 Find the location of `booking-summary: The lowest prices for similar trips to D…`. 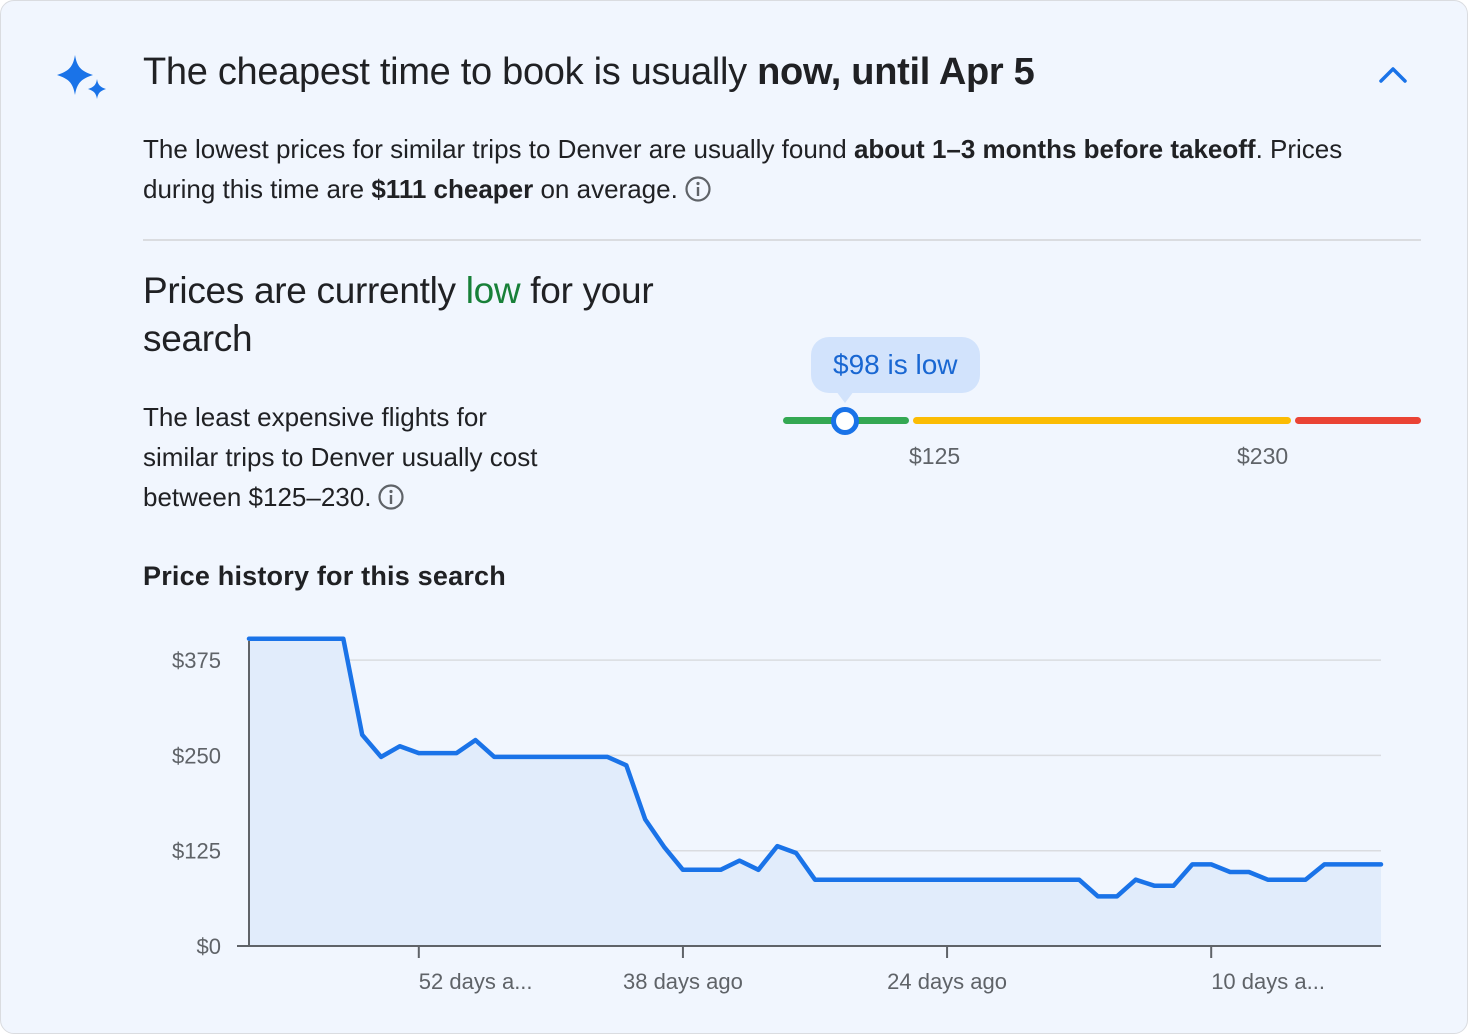

booking-summary: The lowest prices for similar trips to D… is located at coordinates (743, 169).